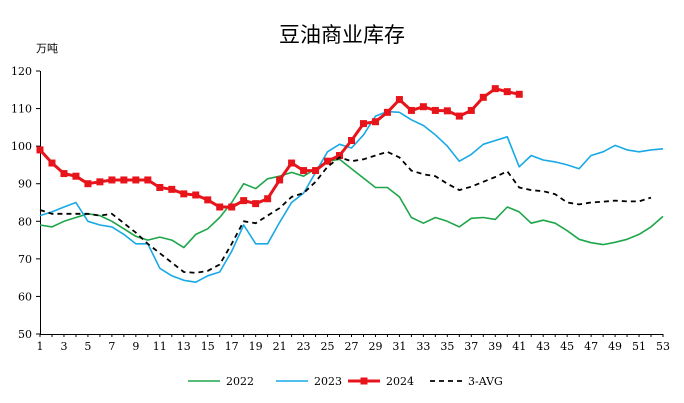 This screenshot has height=403, width=684. I want to click on y-tick-label: 110, so click(21, 109).